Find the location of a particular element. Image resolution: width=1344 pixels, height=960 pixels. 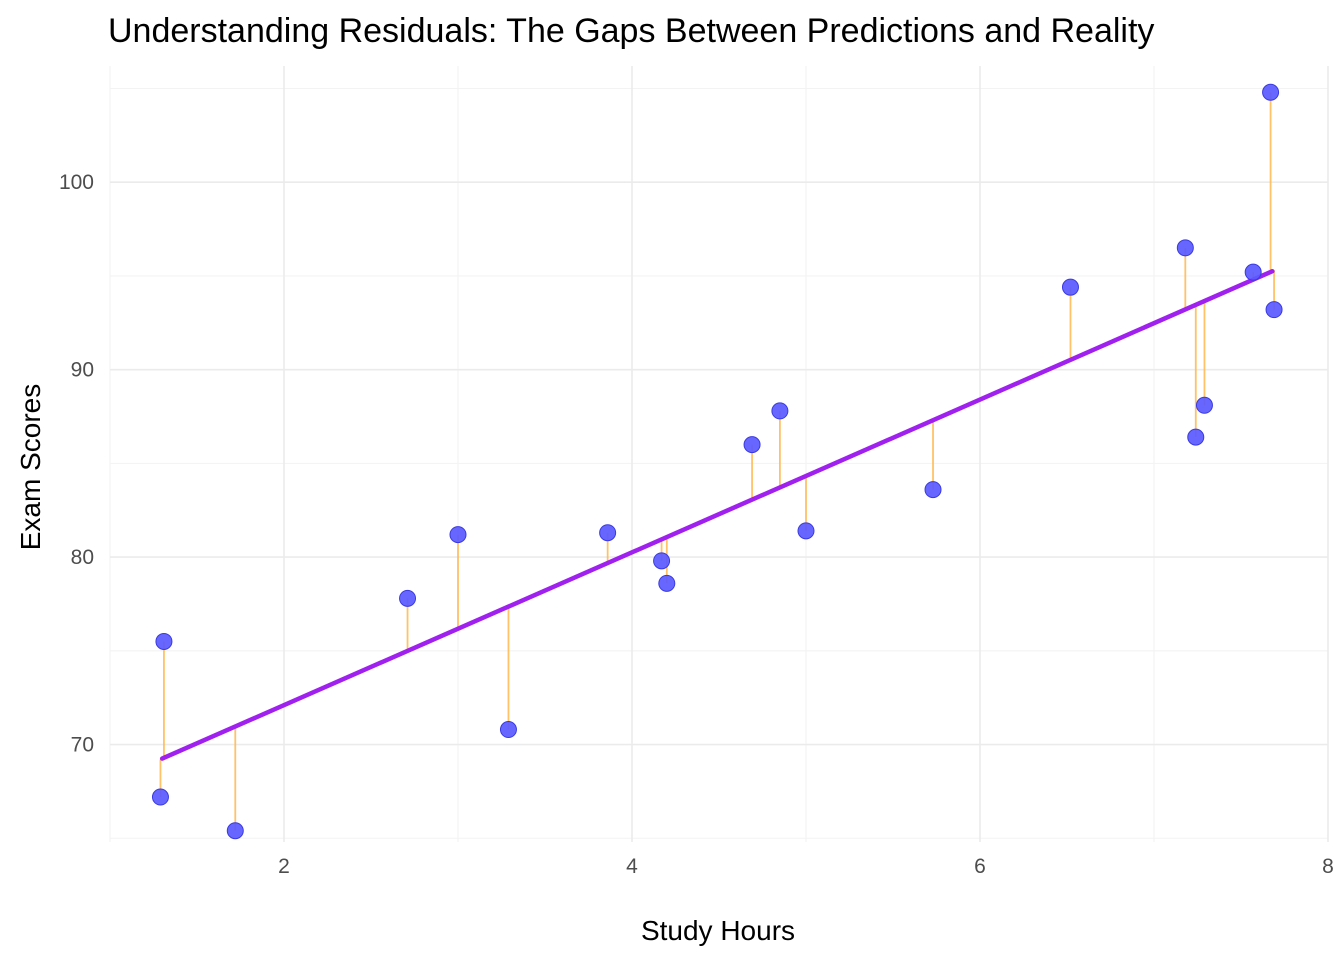

y-axis-tick-labels: 70 80 90 100 is located at coordinates (76, 463).